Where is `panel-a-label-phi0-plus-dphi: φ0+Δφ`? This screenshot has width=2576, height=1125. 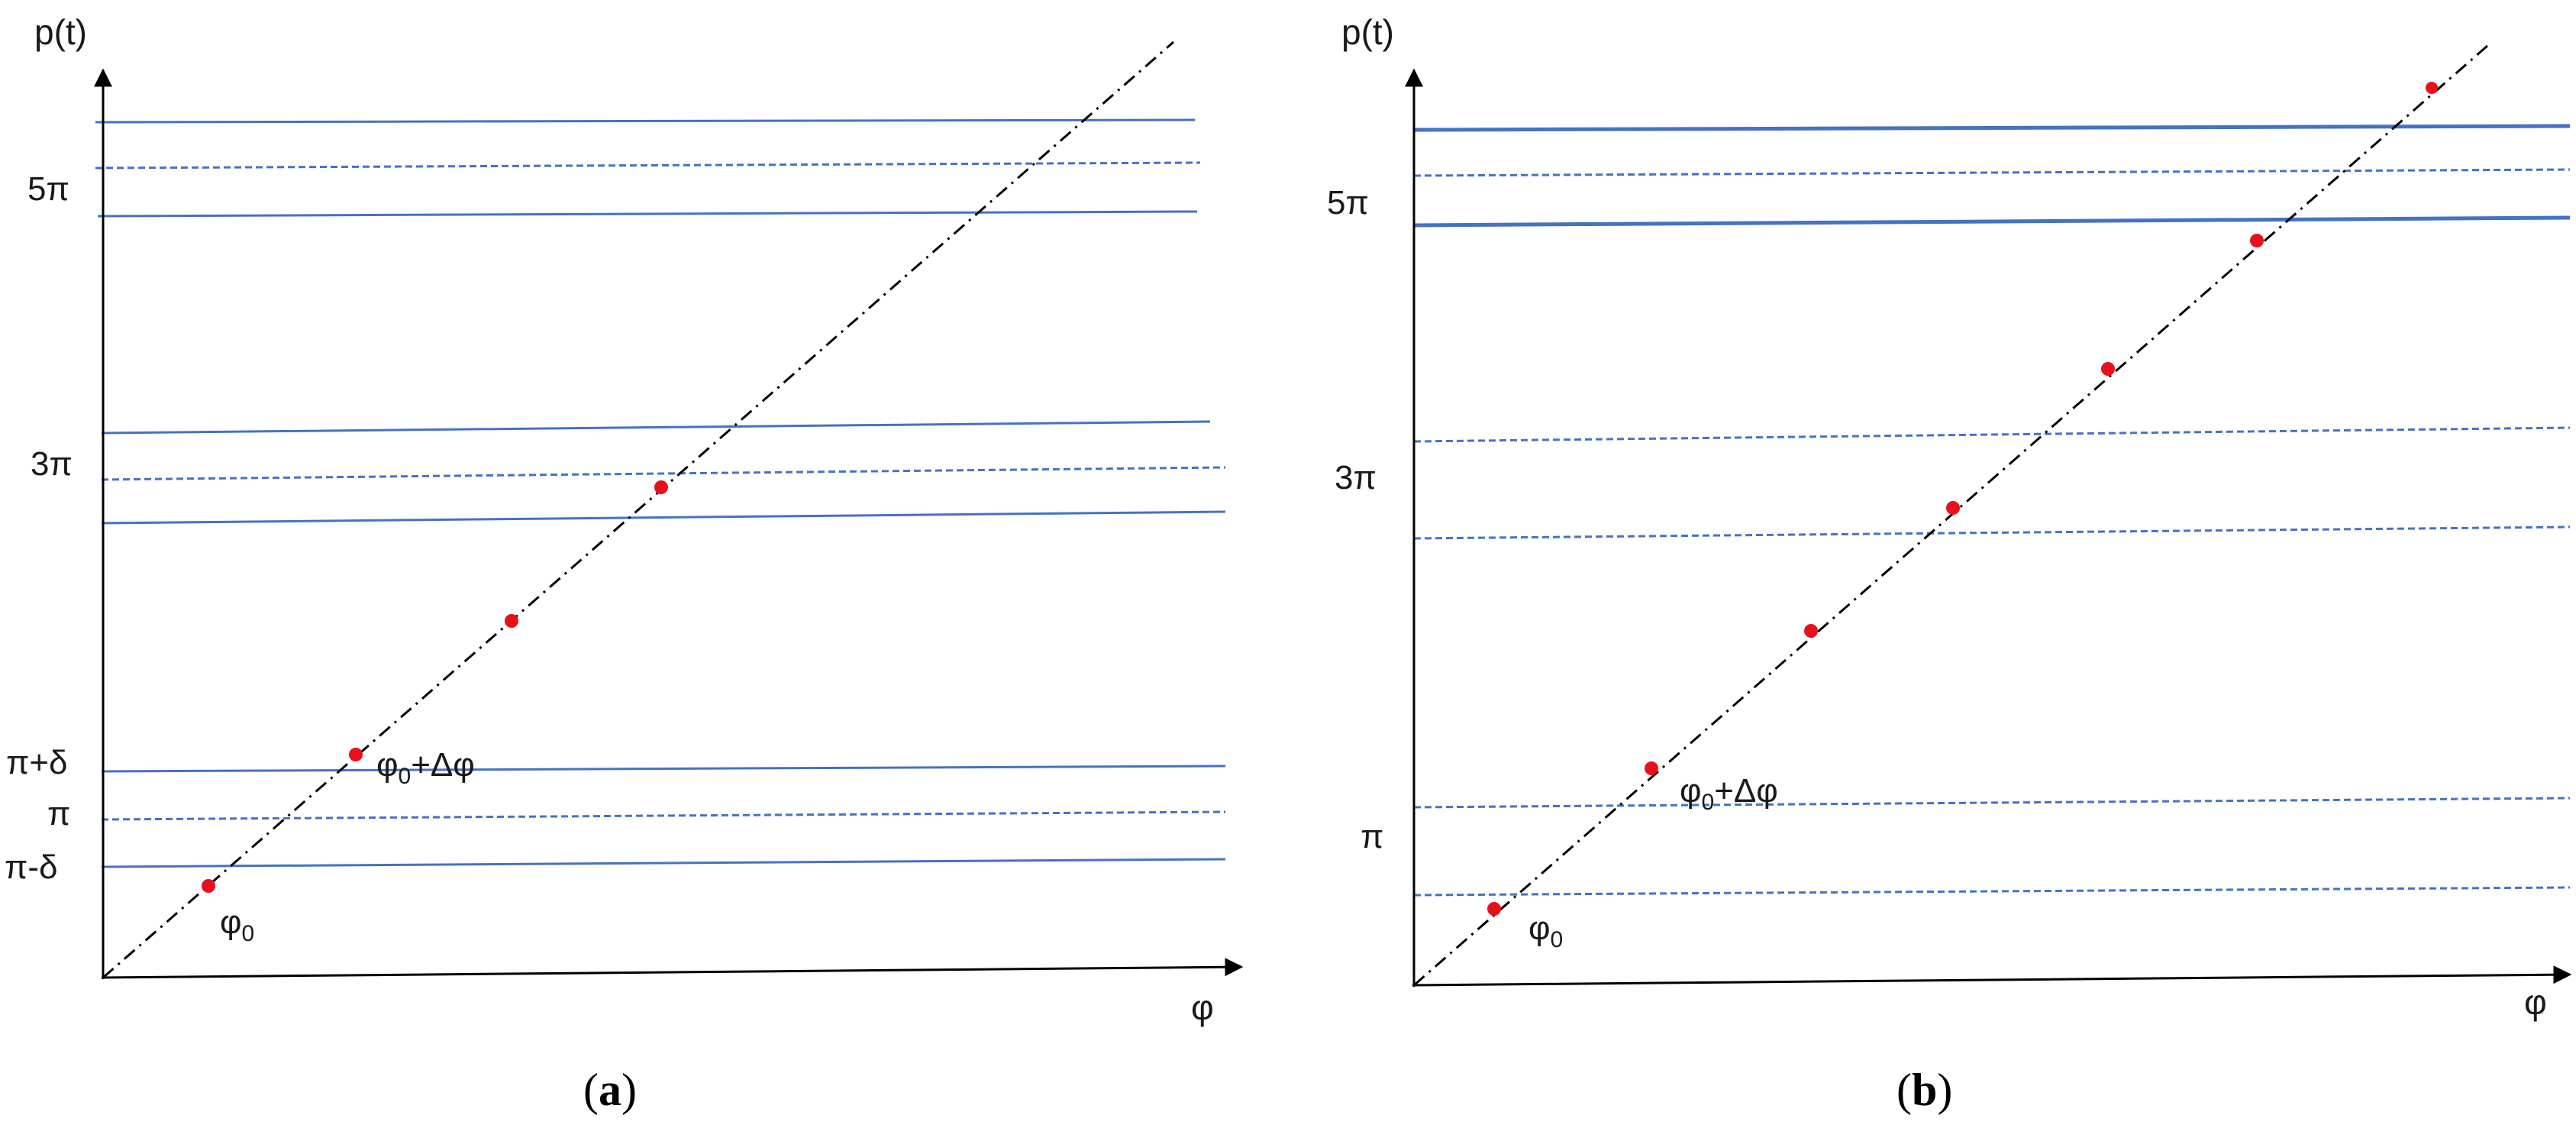 panel-a-label-phi0-plus-dphi: φ0+Δφ is located at coordinates (425, 767).